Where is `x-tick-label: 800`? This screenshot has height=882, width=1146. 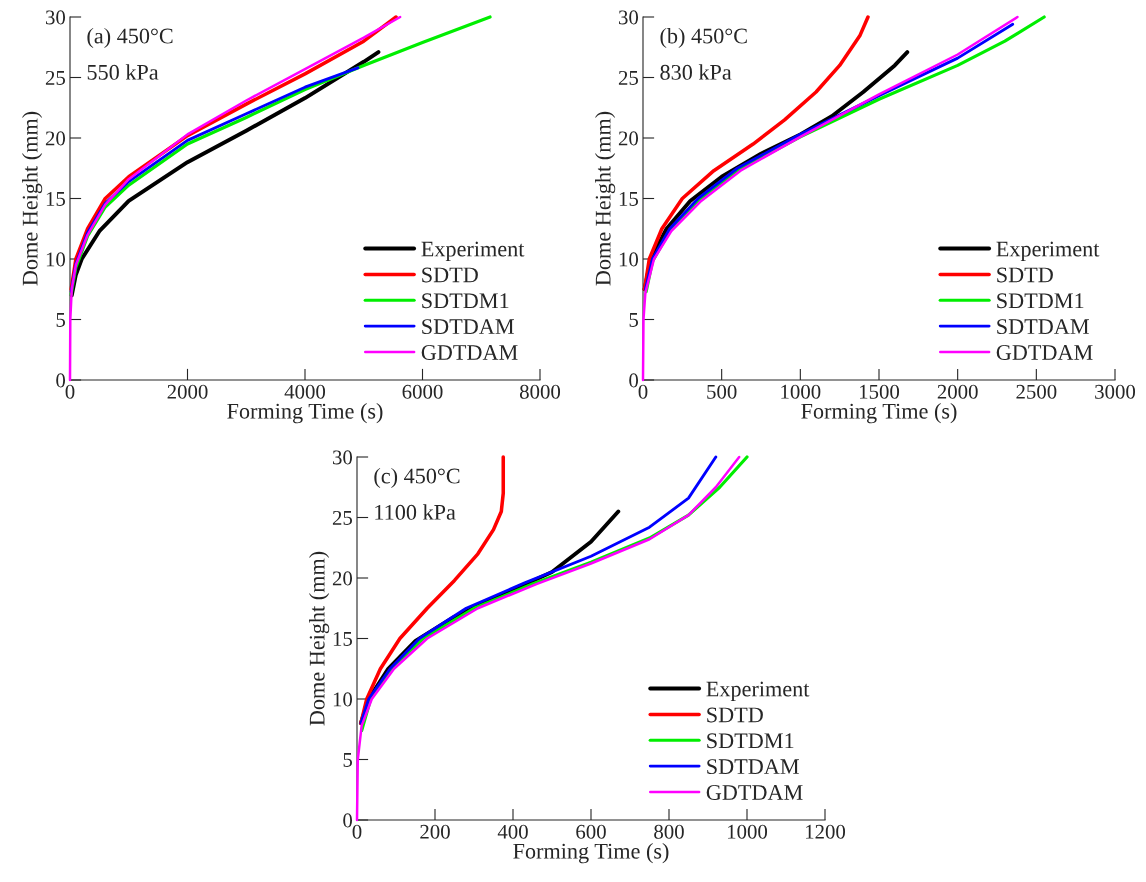
x-tick-label: 800 is located at coordinates (669, 831).